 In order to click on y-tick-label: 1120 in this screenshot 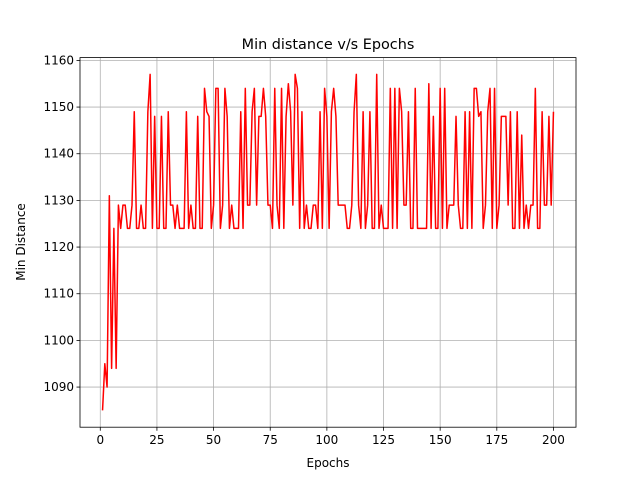, I will do `click(58, 247)`.